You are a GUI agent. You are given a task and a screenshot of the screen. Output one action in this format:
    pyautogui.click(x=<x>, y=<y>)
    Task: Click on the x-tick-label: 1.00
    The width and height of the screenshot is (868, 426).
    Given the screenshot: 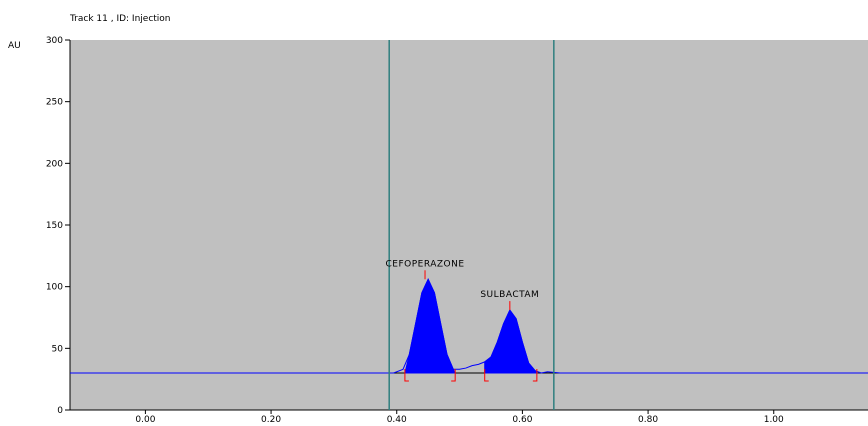 What is the action you would take?
    pyautogui.click(x=774, y=420)
    